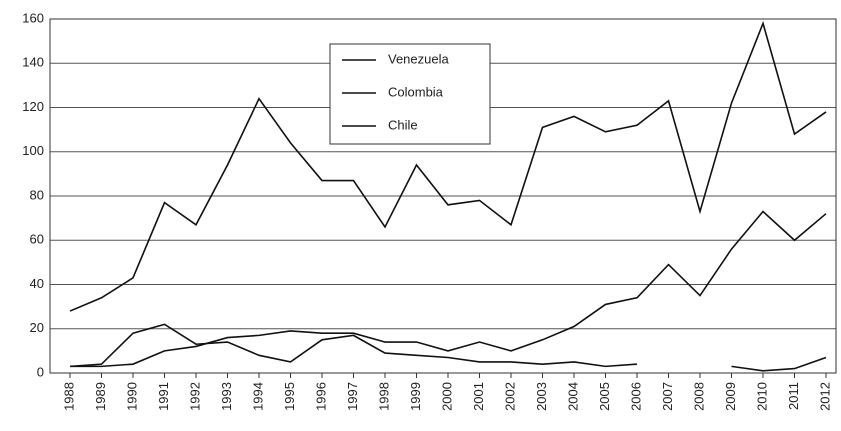 This screenshot has height=431, width=841. What do you see at coordinates (37, 239) in the screenshot?
I see `y-tick-label: 60` at bounding box center [37, 239].